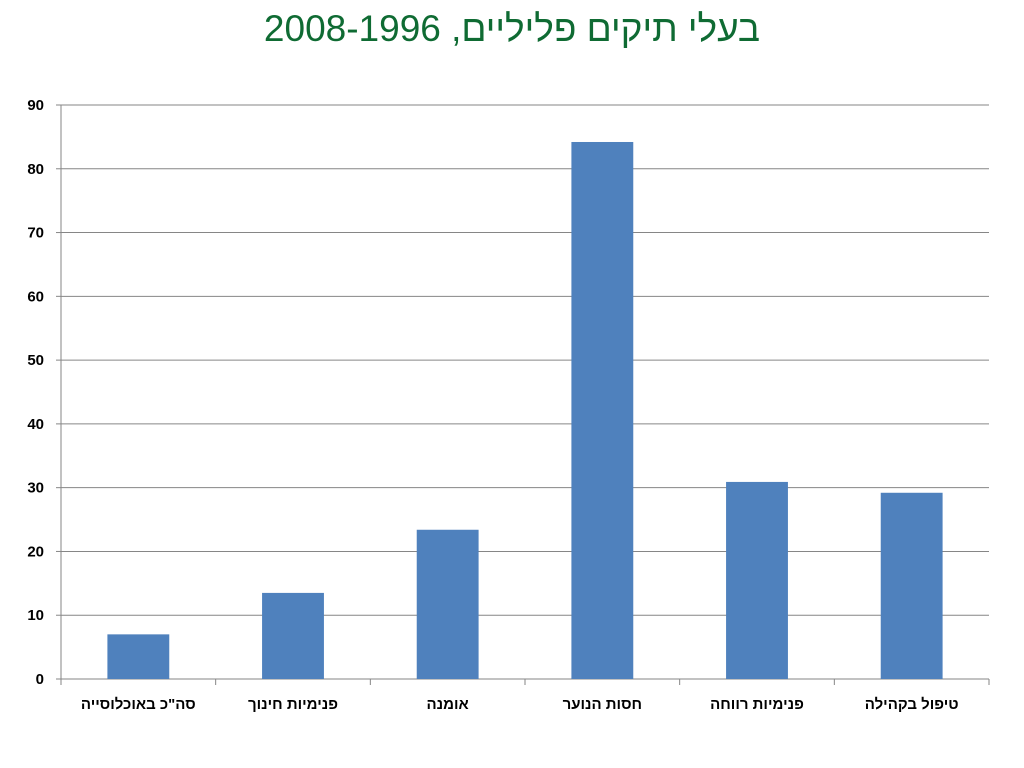 The height and width of the screenshot is (768, 1024). I want to click on y-tick-label: 10, so click(35, 615).